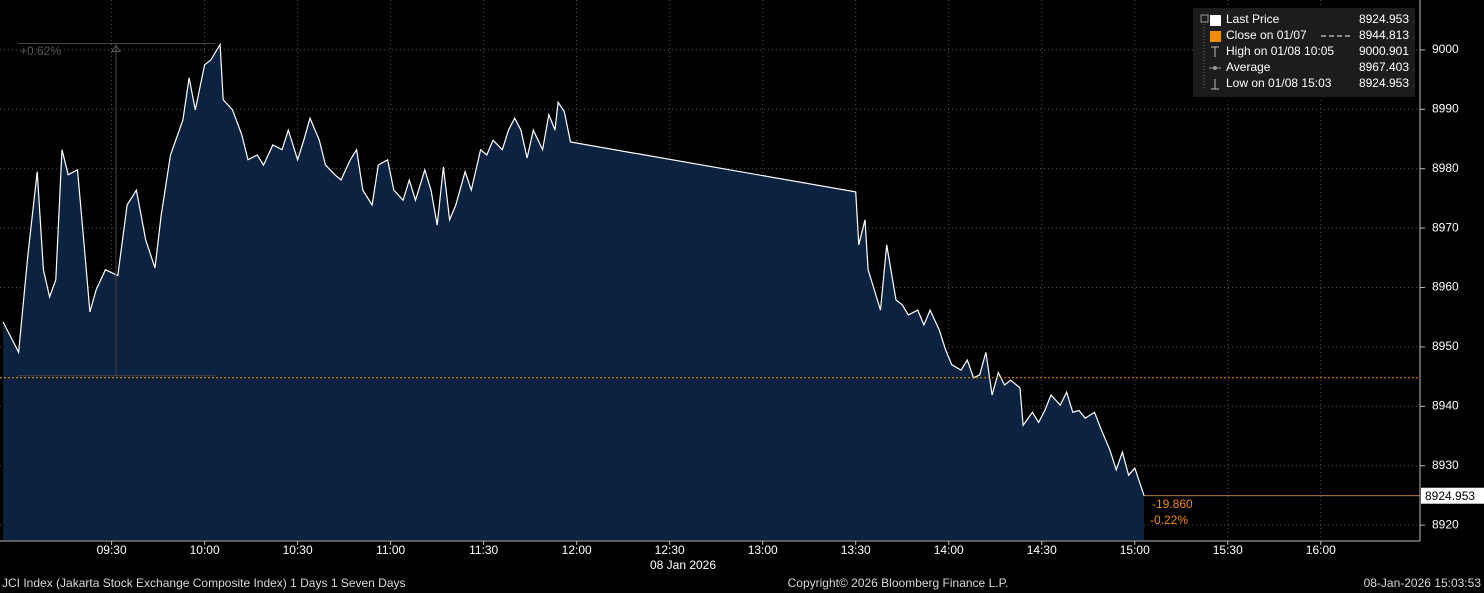 This screenshot has height=593, width=1484. What do you see at coordinates (577, 550) in the screenshot?
I see `x-tick-label: 12:00` at bounding box center [577, 550].